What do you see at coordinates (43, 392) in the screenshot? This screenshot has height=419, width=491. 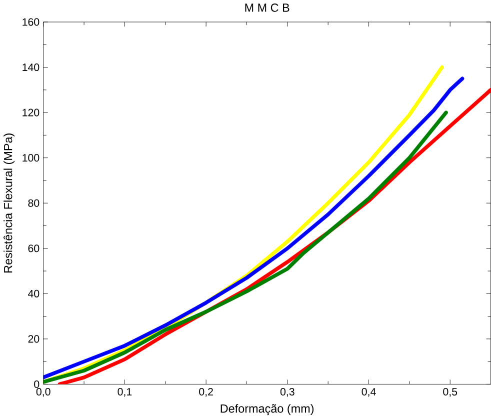 I see `x-tick-label: 0,0` at bounding box center [43, 392].